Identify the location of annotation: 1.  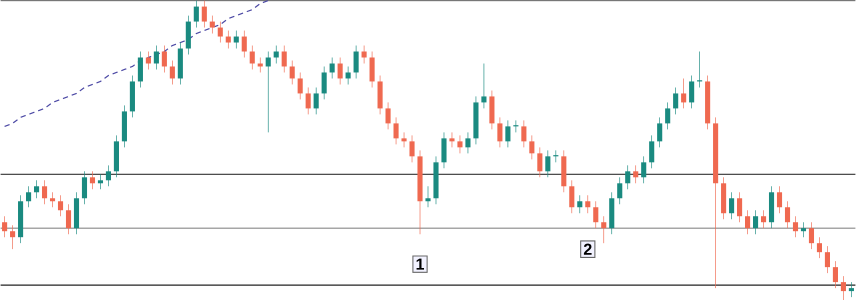
(420, 264).